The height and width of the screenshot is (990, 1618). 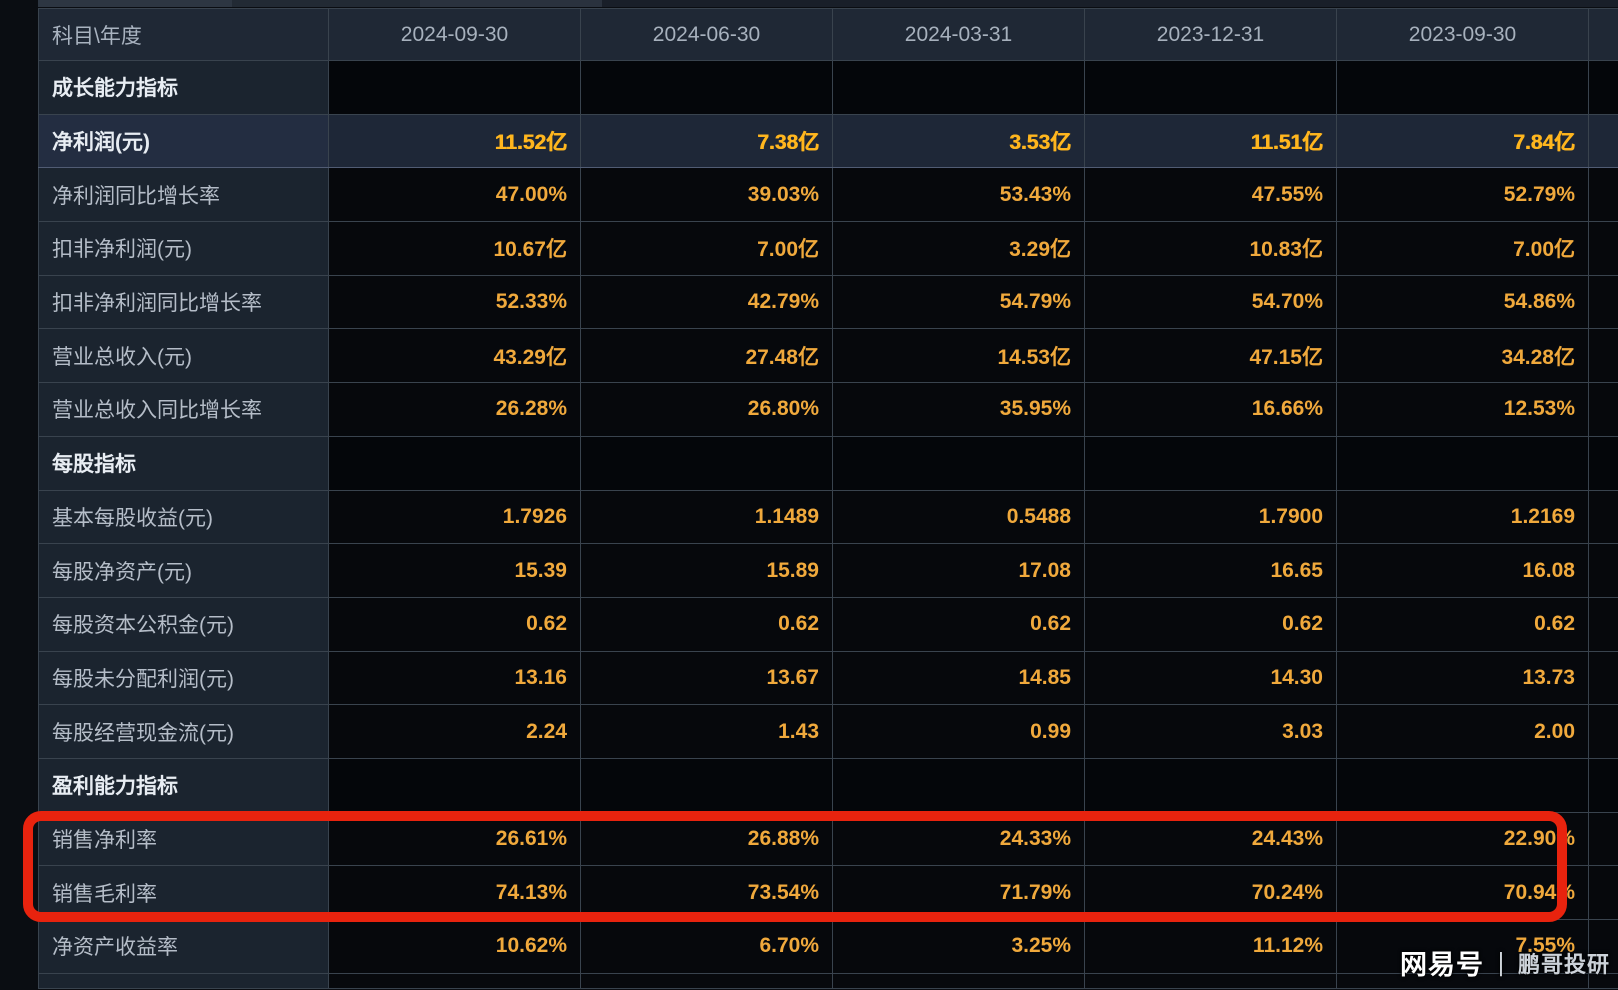 What do you see at coordinates (1210, 892) in the screenshot?
I see `value-cell: 70.24%` at bounding box center [1210, 892].